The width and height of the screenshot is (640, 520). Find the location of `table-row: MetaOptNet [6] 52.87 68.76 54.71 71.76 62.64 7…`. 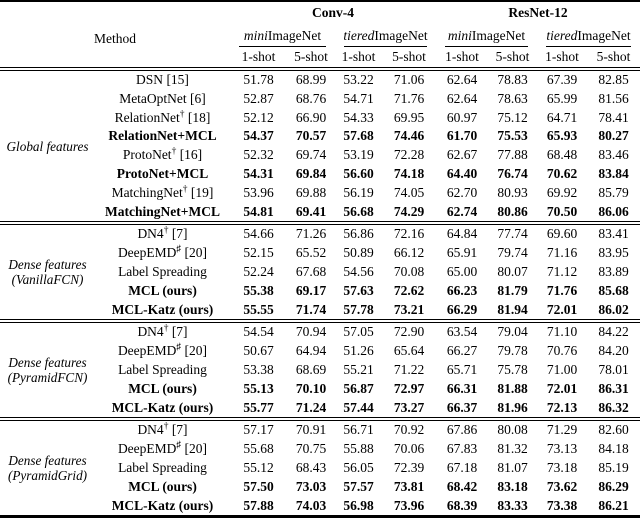

table-row: MetaOptNet [6] 52.87 68.76 54.71 71.76 62.64 7… is located at coordinates (320, 99).